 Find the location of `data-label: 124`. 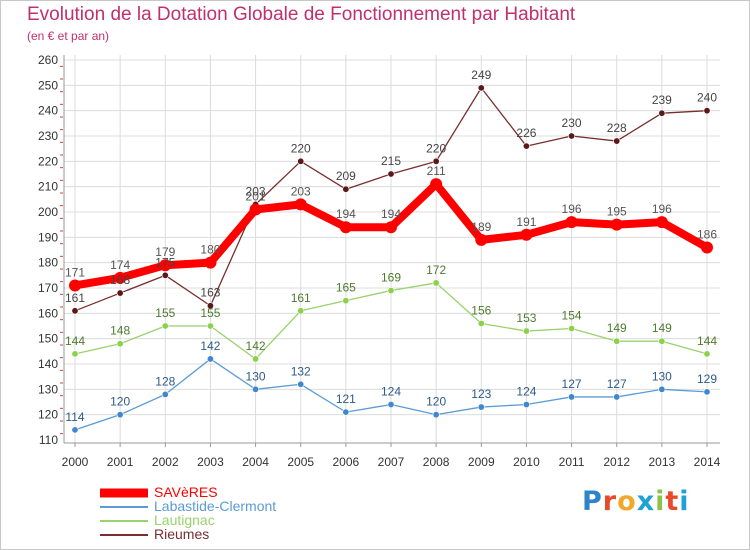

data-label: 124 is located at coordinates (526, 392).